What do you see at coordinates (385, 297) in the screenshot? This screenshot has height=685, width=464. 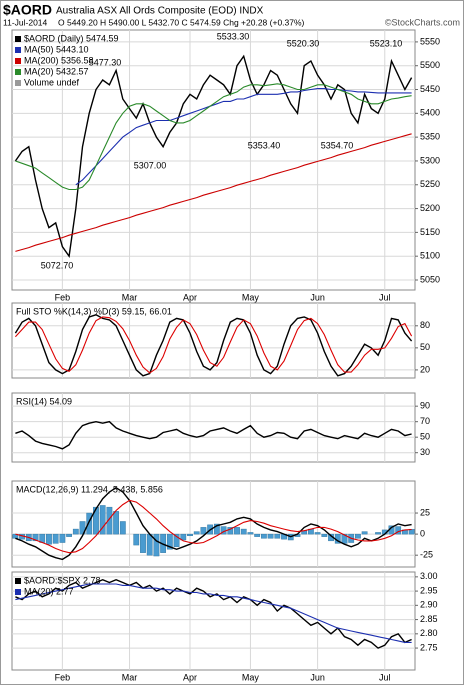 I see `x-tick-label: Jul` at bounding box center [385, 297].